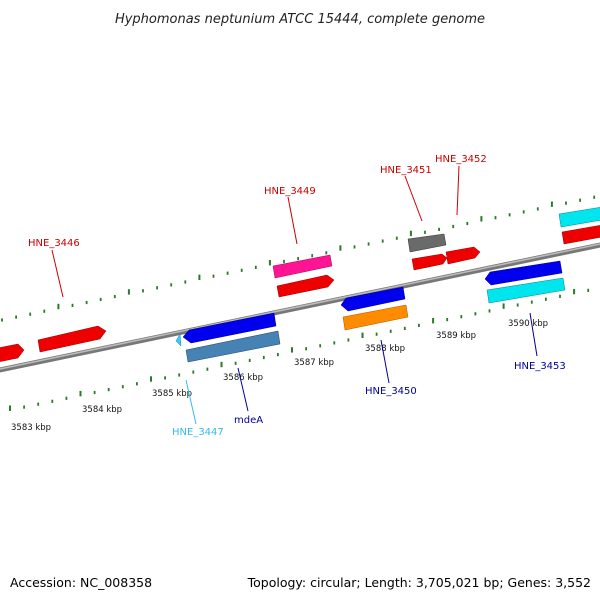 This screenshot has height=600, width=600. Describe the element at coordinates (31, 428) in the screenshot. I see `tick-label: 3583 kbp` at that location.